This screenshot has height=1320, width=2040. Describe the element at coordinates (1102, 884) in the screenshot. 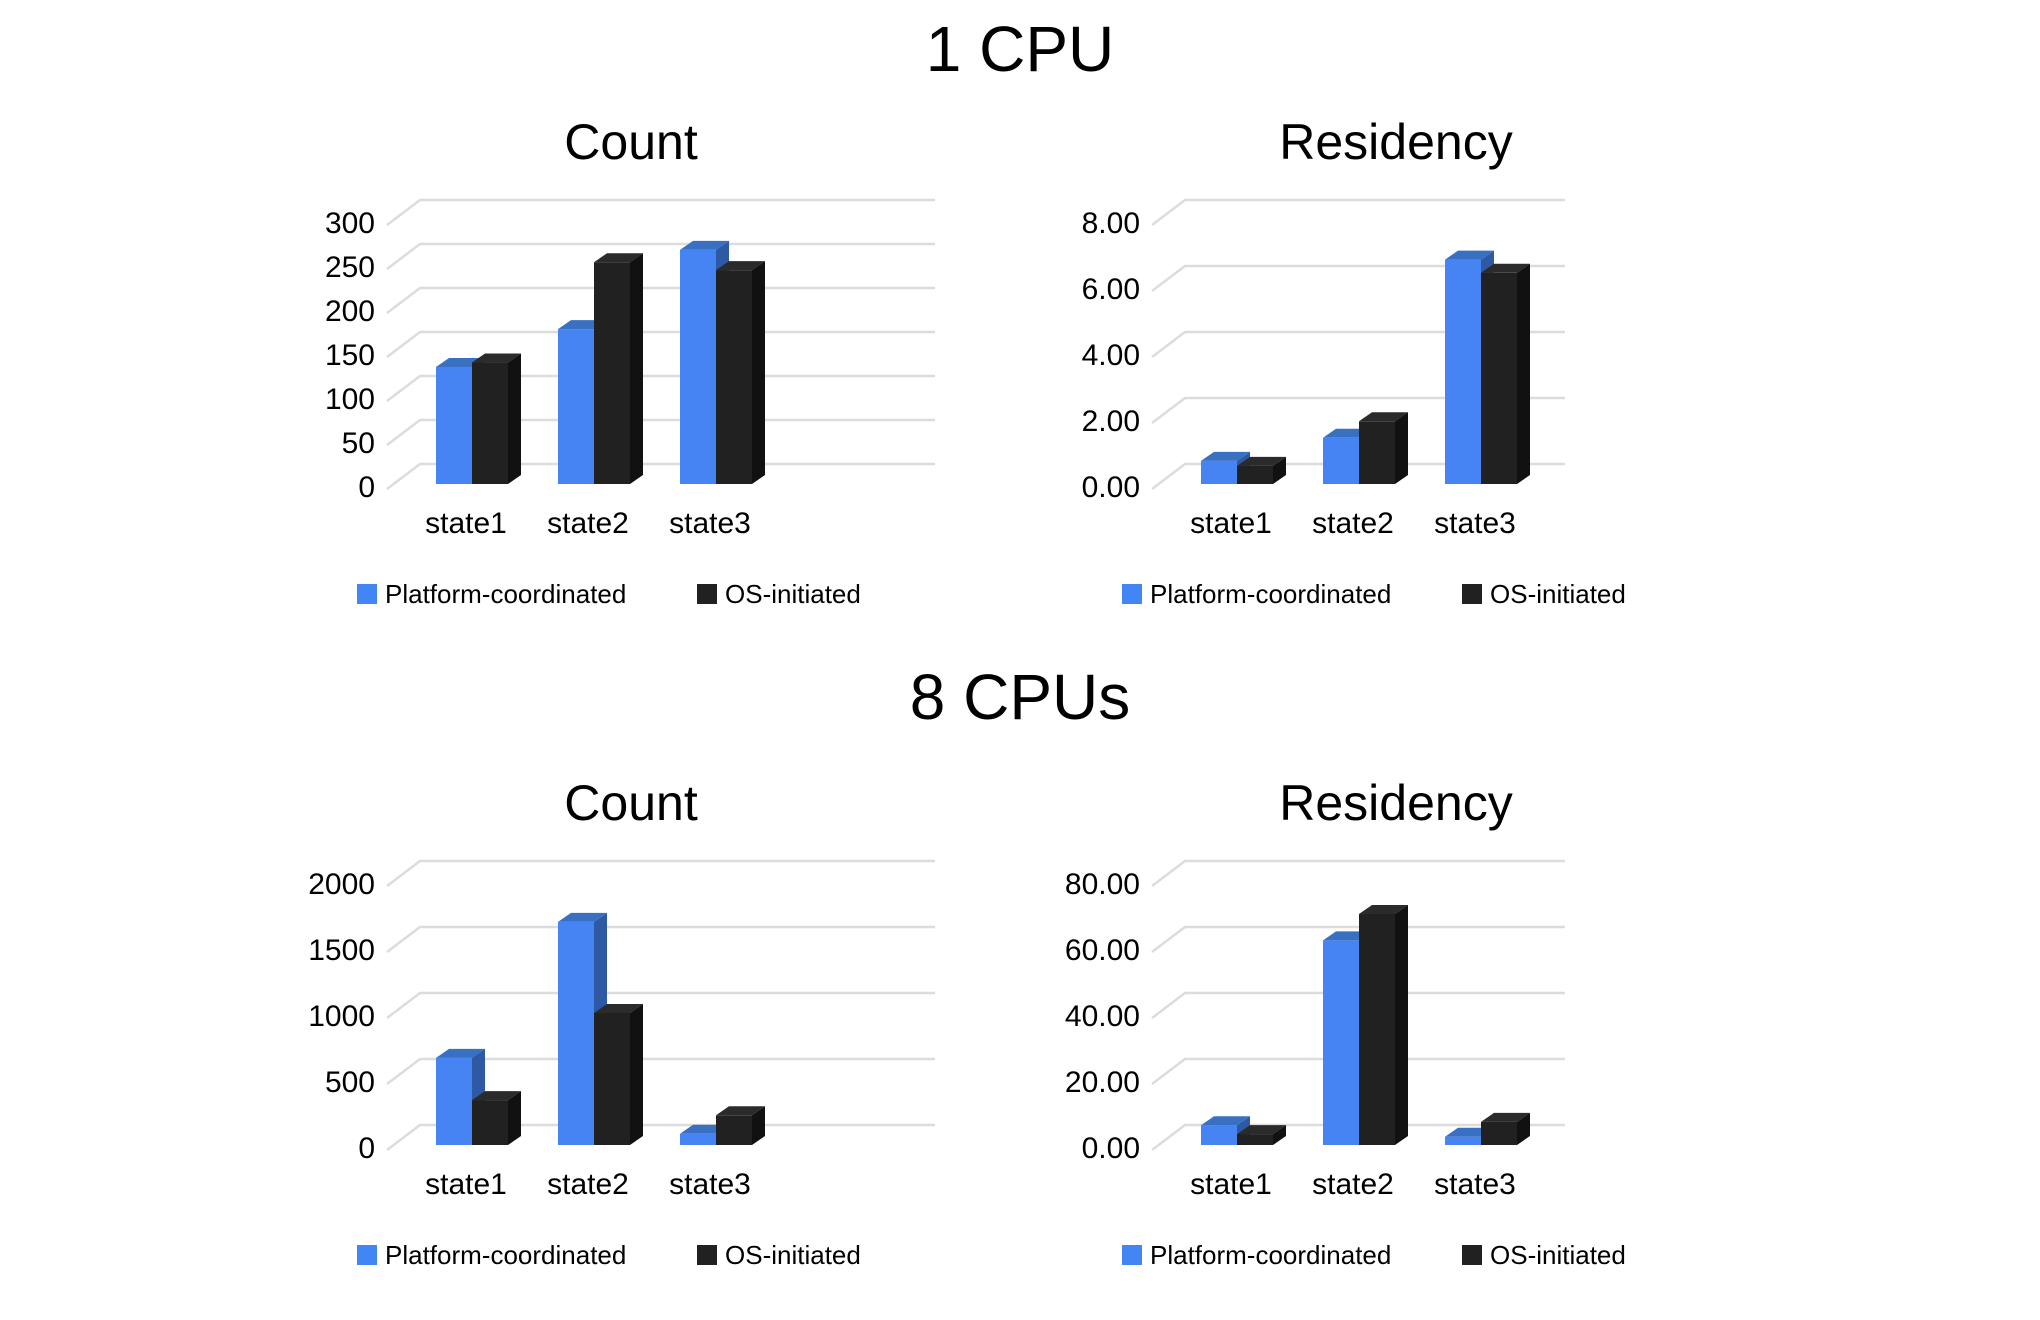

I see `y-axis-label: 80.00` at that location.